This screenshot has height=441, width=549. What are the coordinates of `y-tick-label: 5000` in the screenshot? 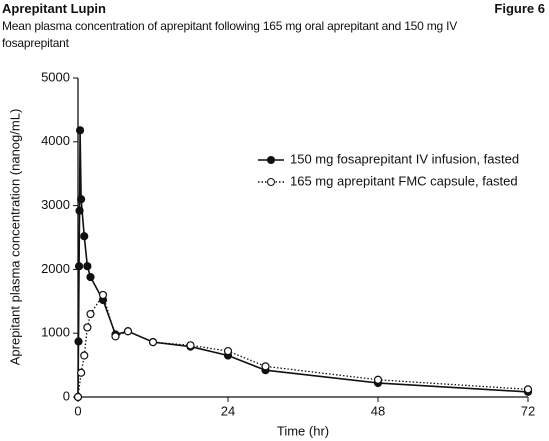 It's located at (55, 76).